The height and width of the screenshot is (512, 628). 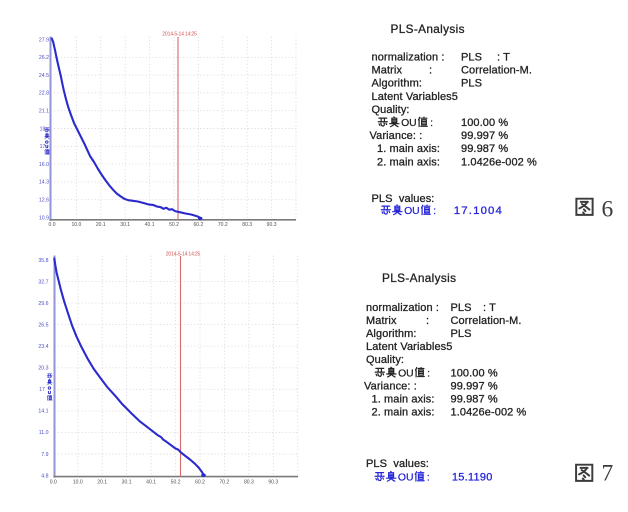 I want to click on svg-text: 29.6, so click(x=43, y=304).